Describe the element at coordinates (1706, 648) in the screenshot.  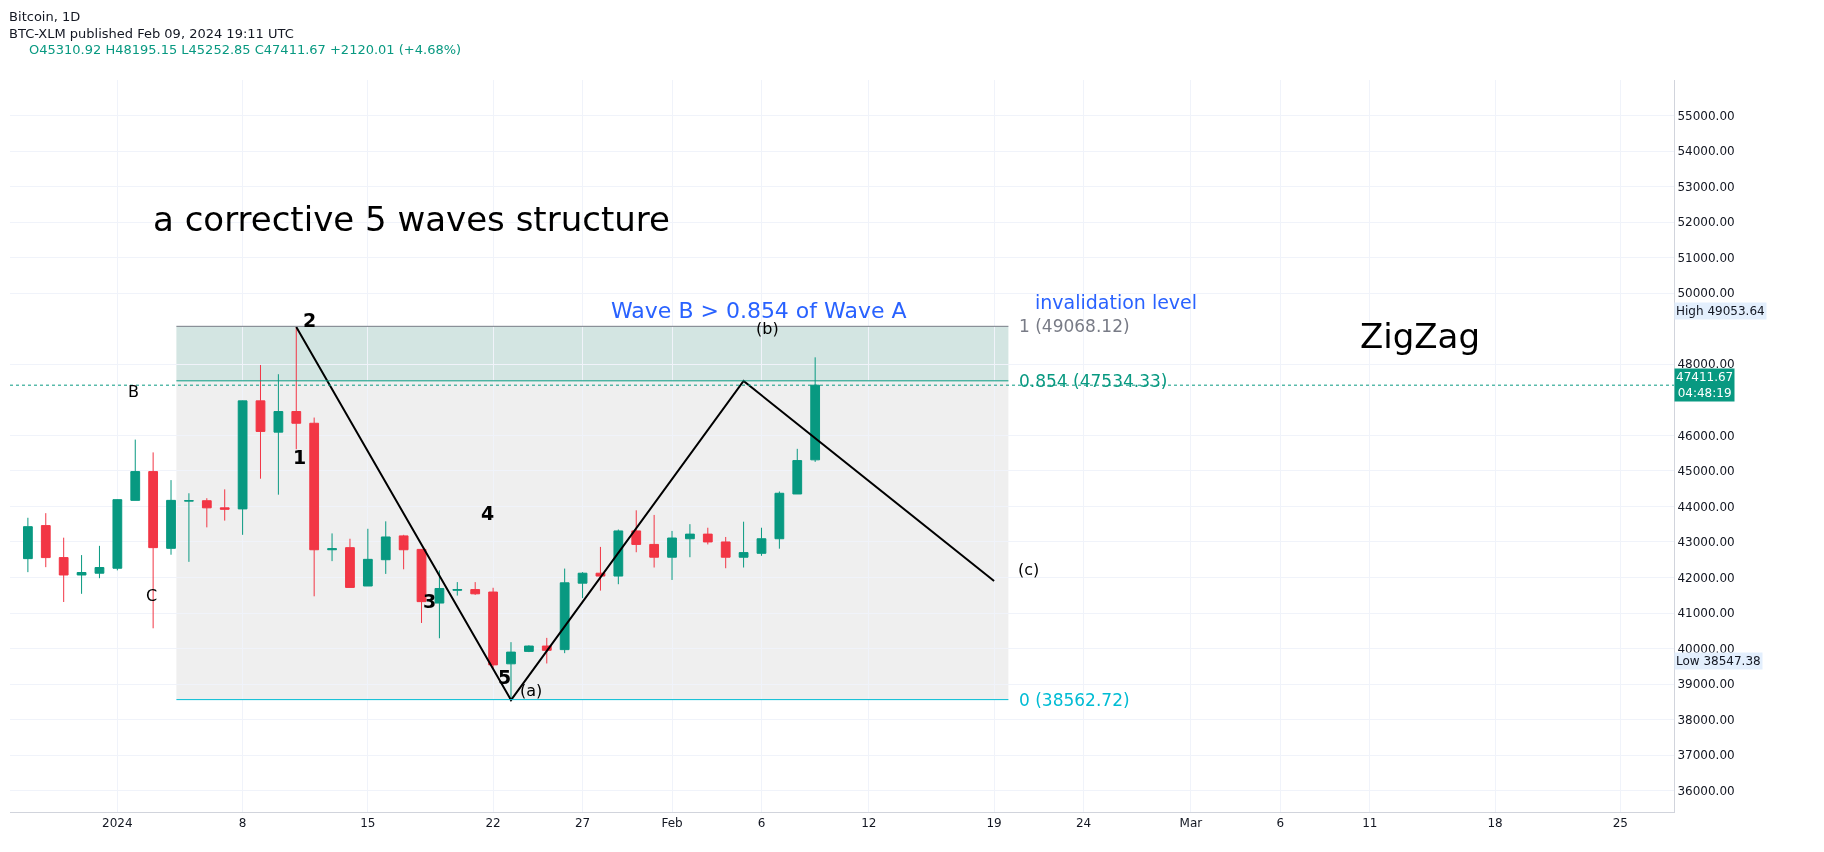
I see `y-tick-label: 40000.00` at that location.